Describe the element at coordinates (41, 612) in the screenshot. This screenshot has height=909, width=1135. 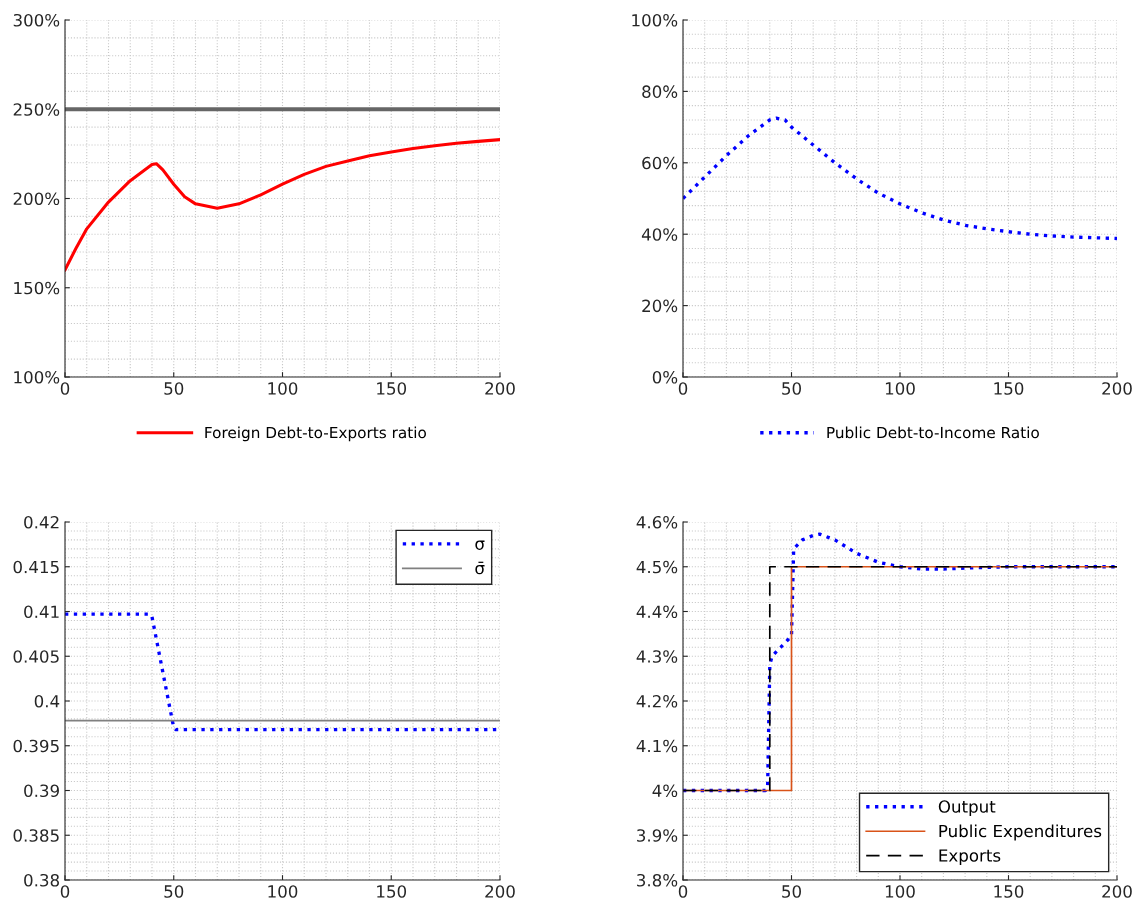
I see `y-tick-label: 0.41` at that location.